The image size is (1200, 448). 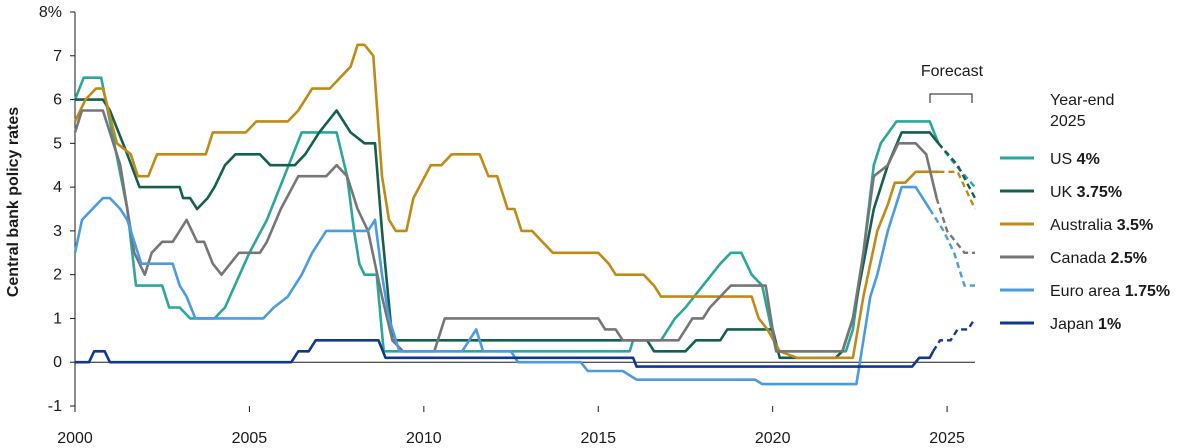 I want to click on x-tick-label: 2015, so click(x=598, y=438).